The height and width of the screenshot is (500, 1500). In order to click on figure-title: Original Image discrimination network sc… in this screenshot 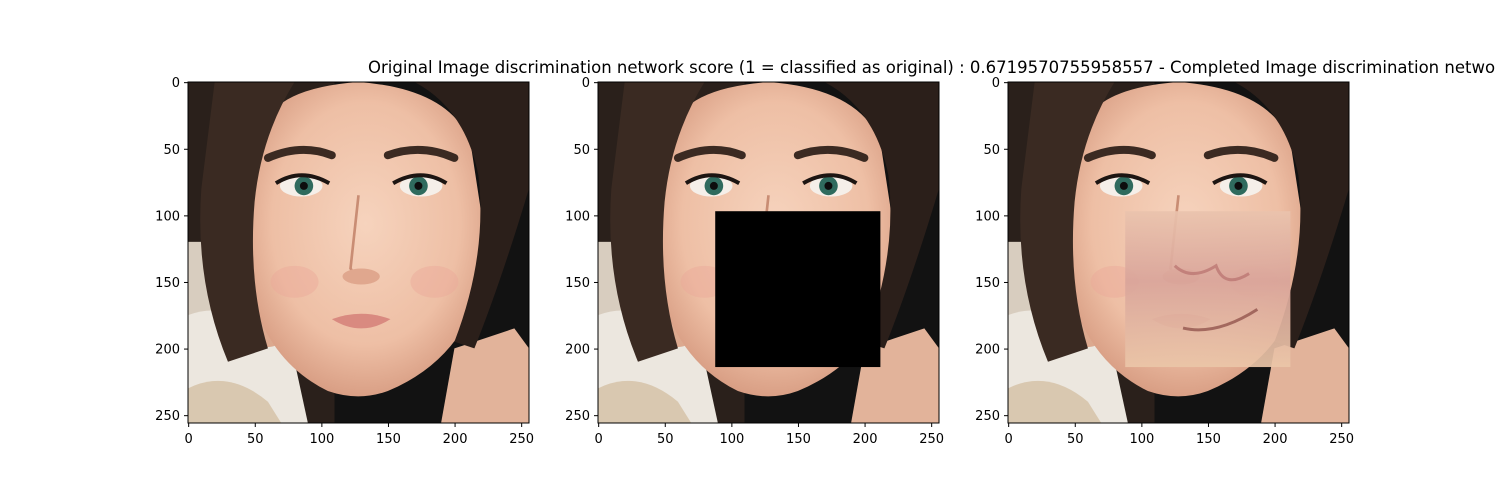, I will do `click(931, 67)`.